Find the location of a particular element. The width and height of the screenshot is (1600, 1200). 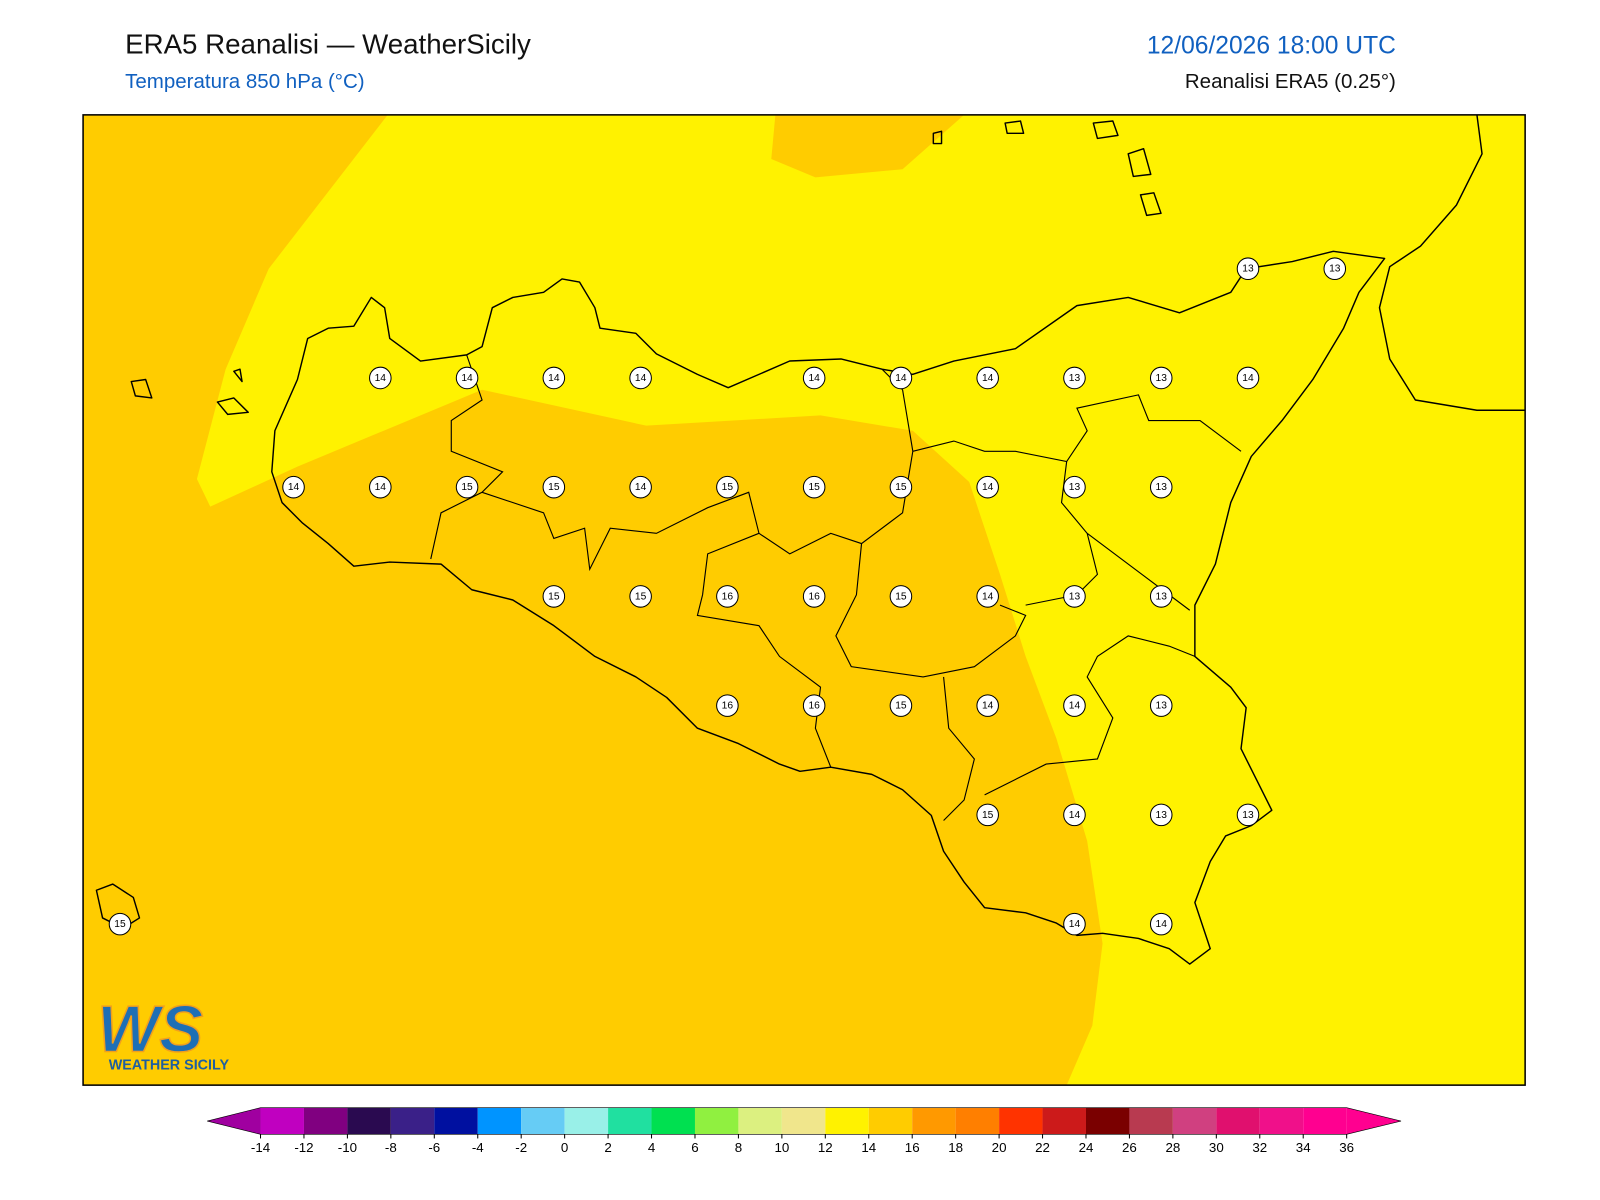

colorbar-tick-label: 24 is located at coordinates (1086, 1147).